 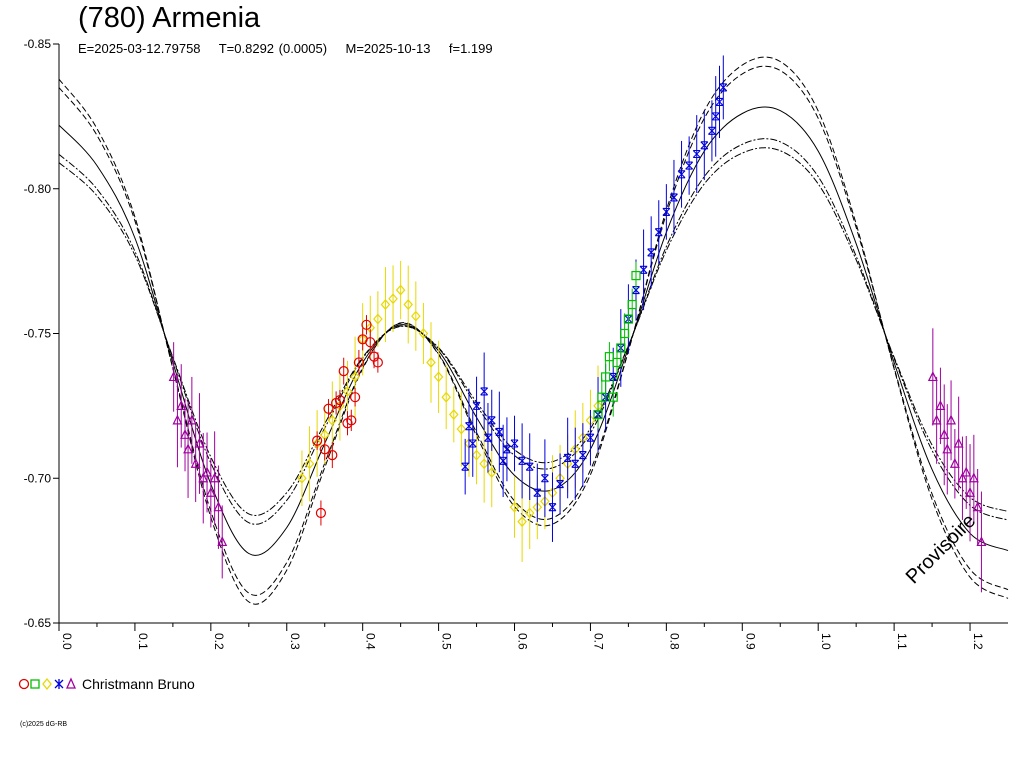 I want to click on series-circle, so click(x=347, y=420).